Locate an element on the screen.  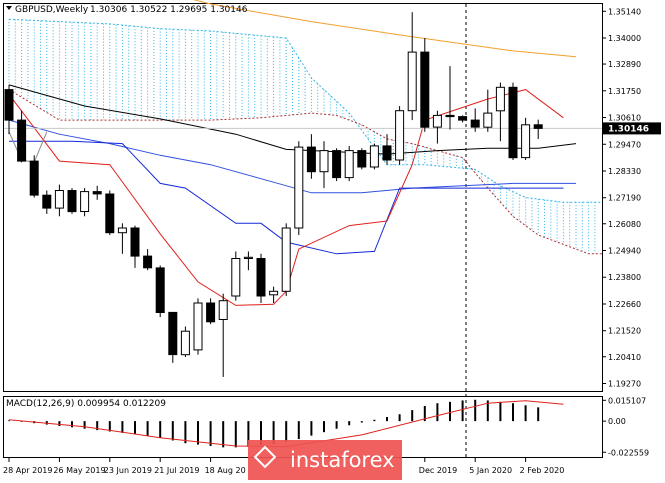
current-price-tag is located at coordinates (632, 128).